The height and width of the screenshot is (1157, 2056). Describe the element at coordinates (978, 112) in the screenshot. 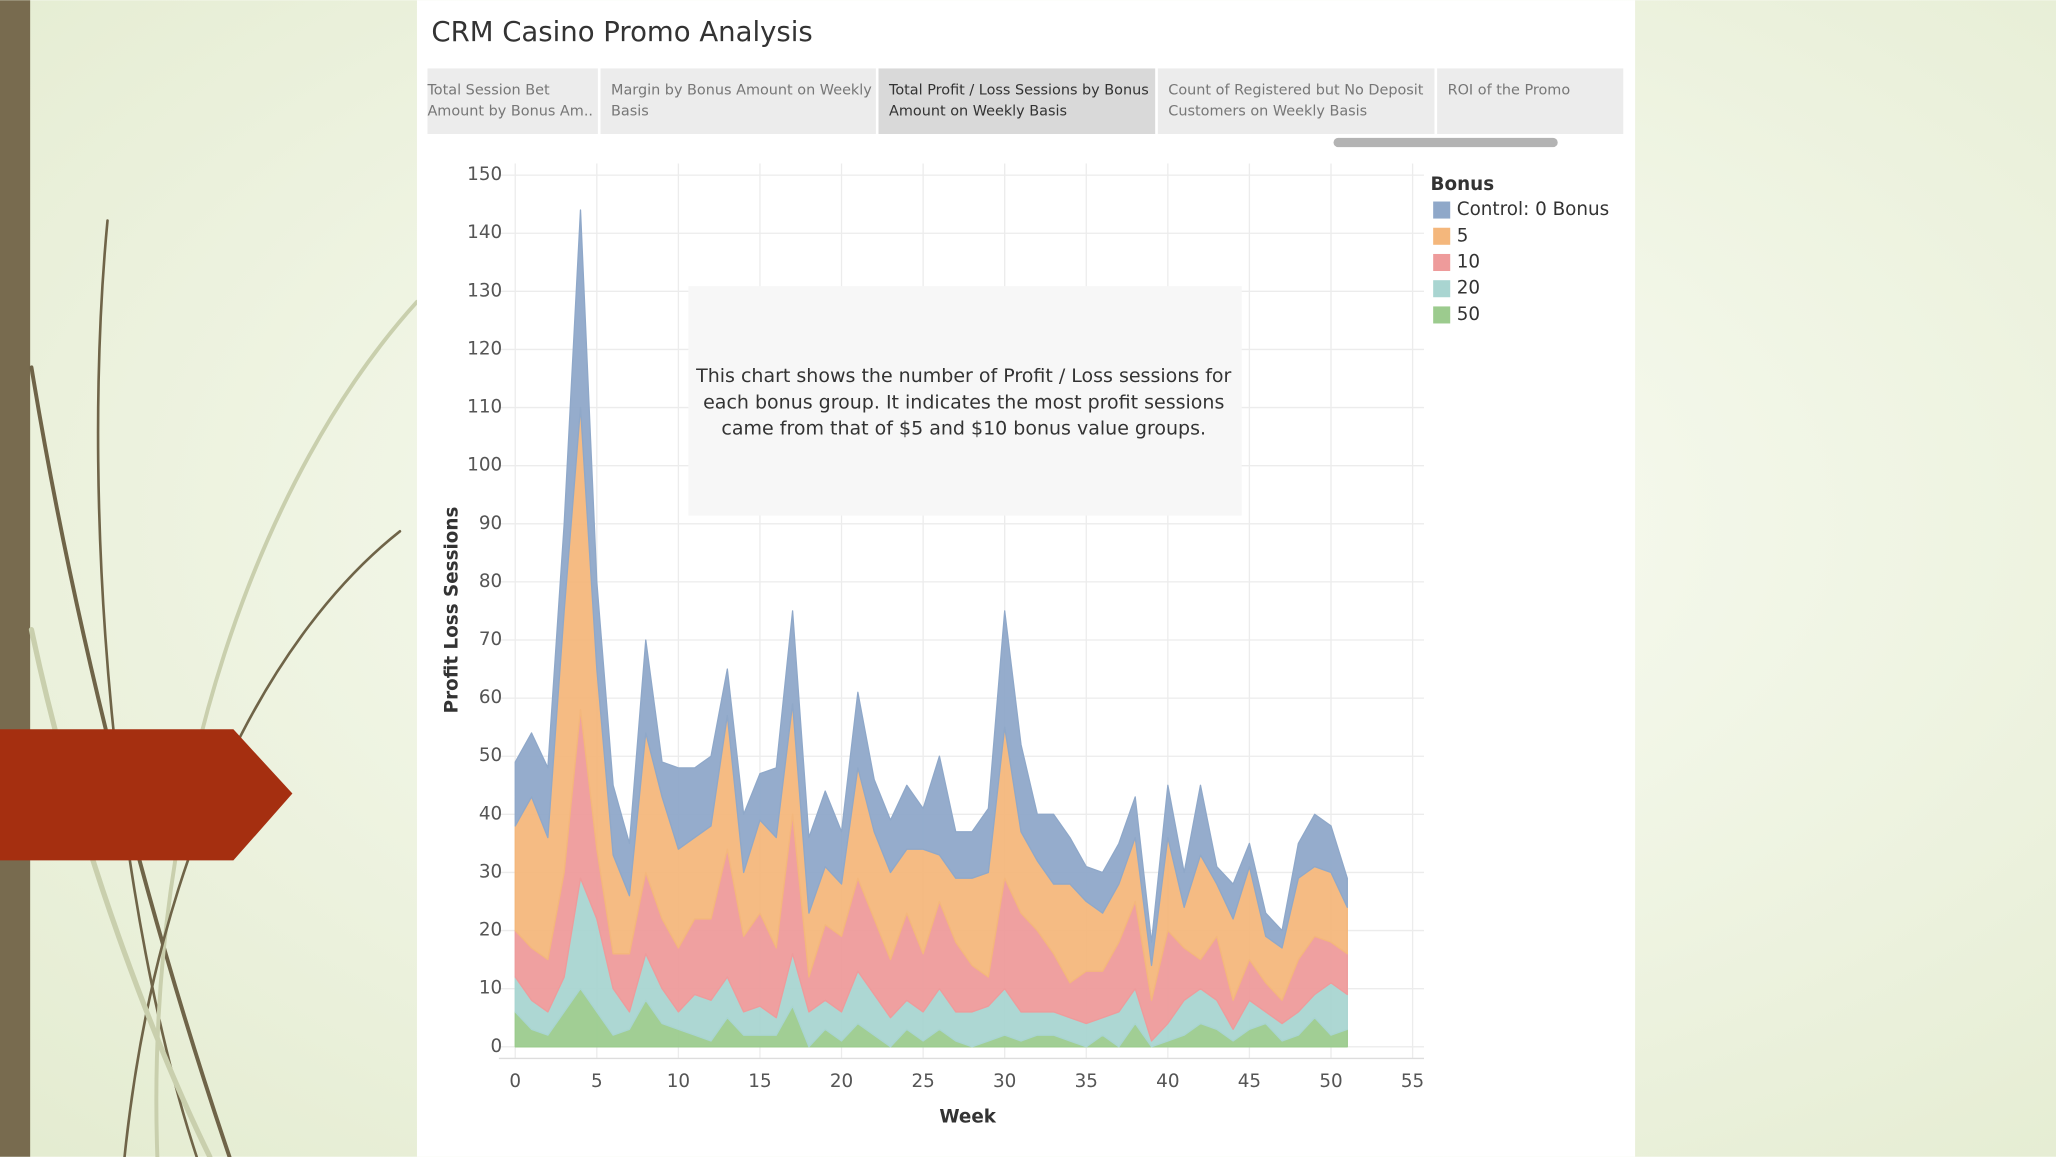

I see `tab-label: Amount on Weekly Basis` at that location.